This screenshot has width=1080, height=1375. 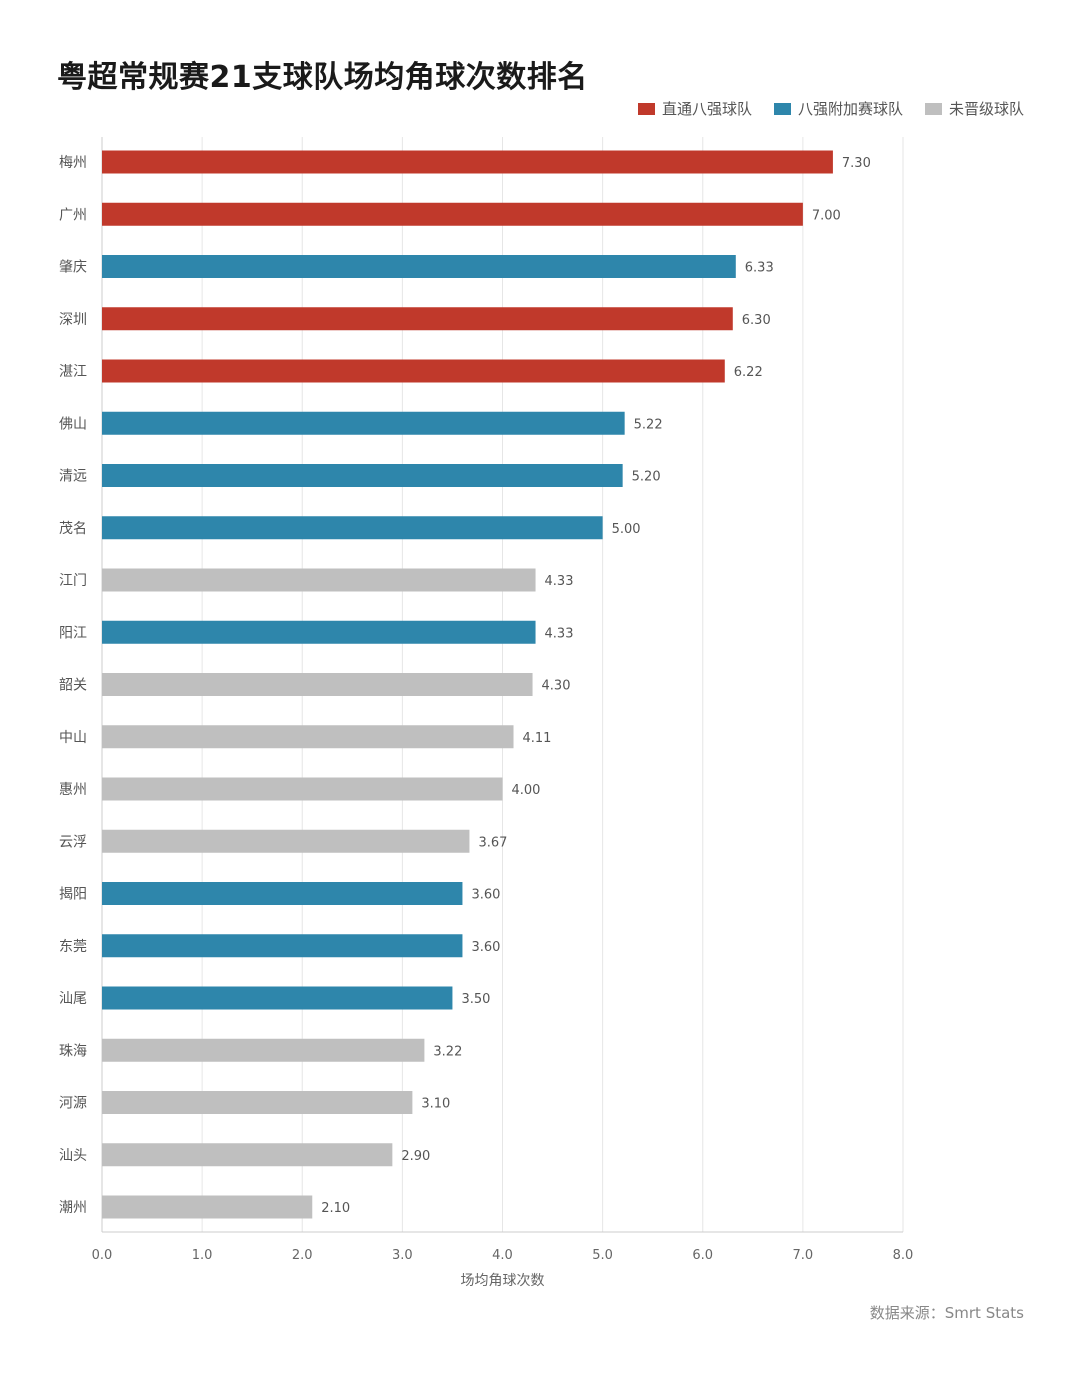 I want to click on bar-value-label: 3.67, so click(x=492, y=842).